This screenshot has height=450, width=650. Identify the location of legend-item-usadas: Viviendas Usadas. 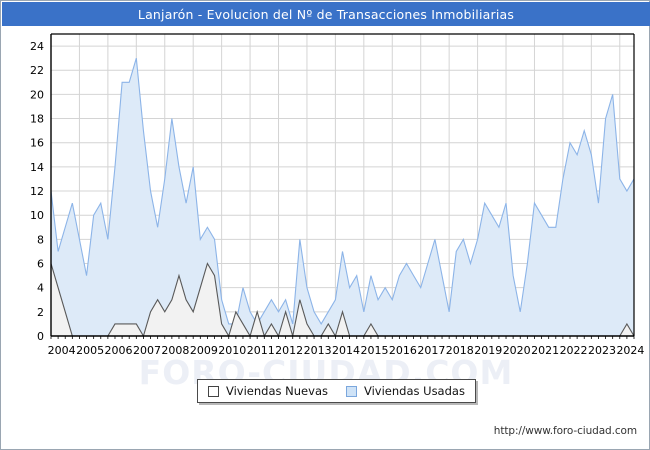
(405, 391).